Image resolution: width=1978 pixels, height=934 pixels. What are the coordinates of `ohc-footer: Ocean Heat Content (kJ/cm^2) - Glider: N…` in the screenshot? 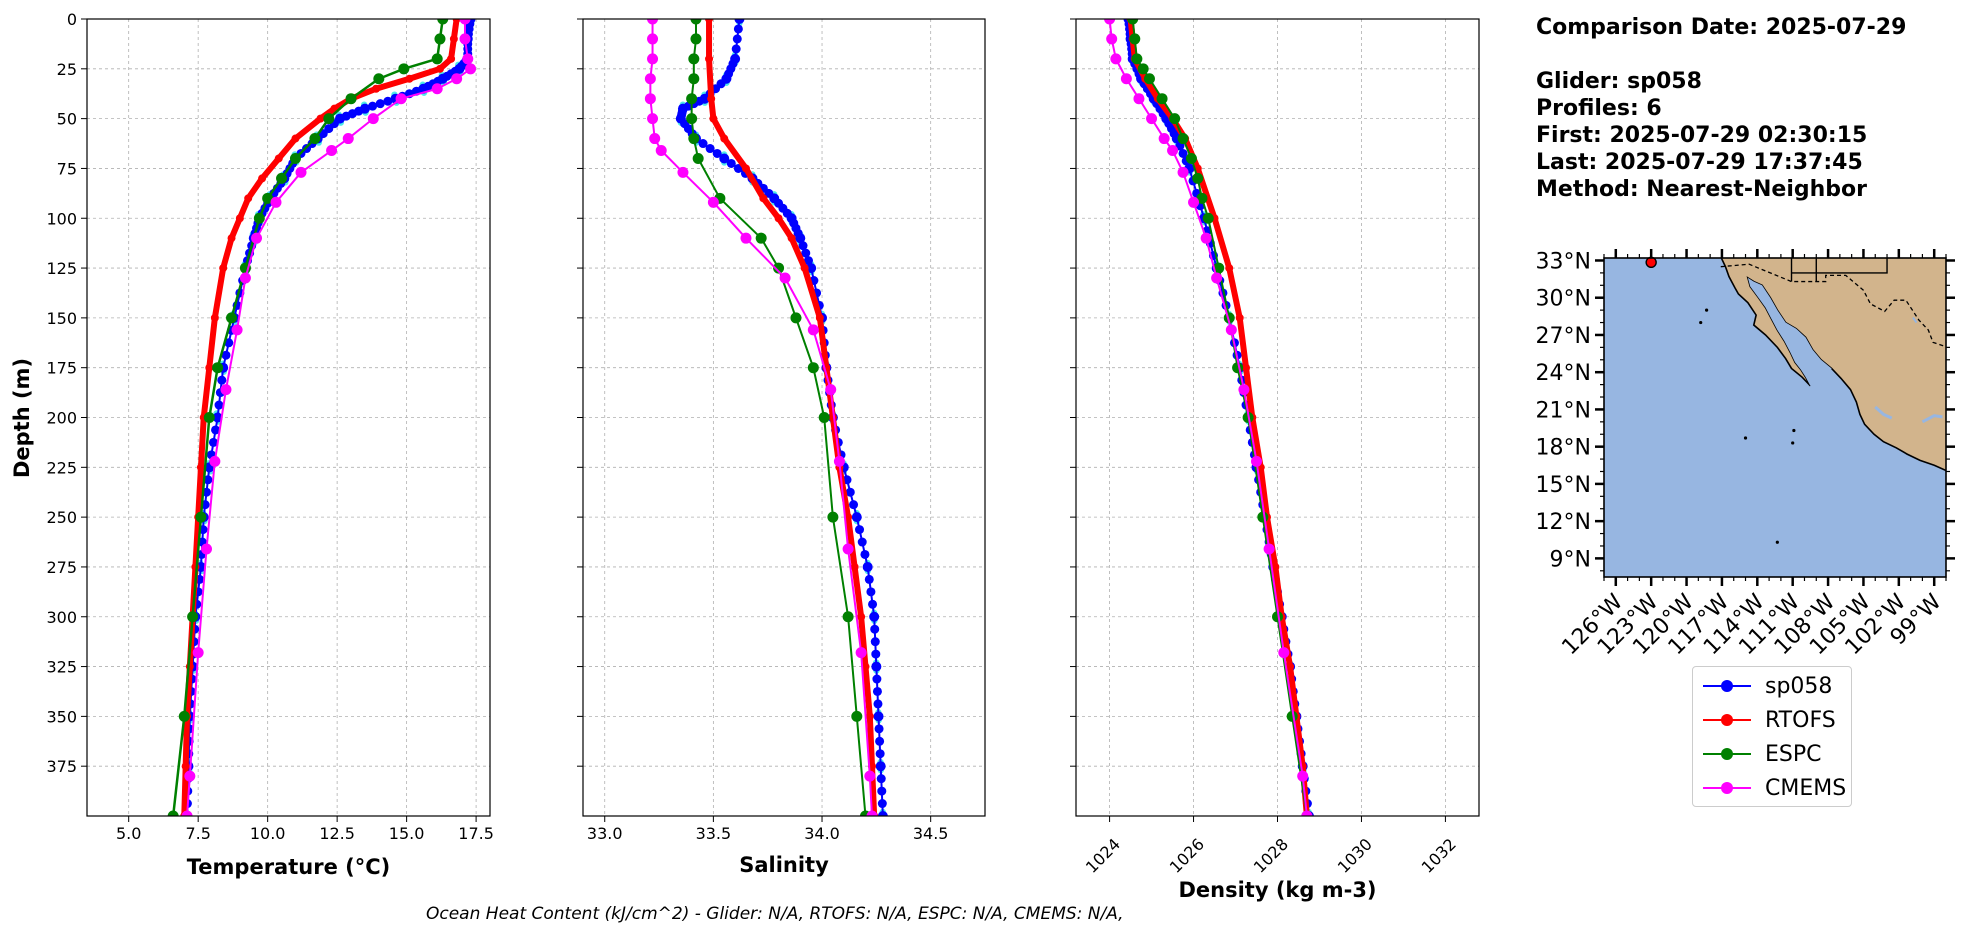 It's located at (775, 914).